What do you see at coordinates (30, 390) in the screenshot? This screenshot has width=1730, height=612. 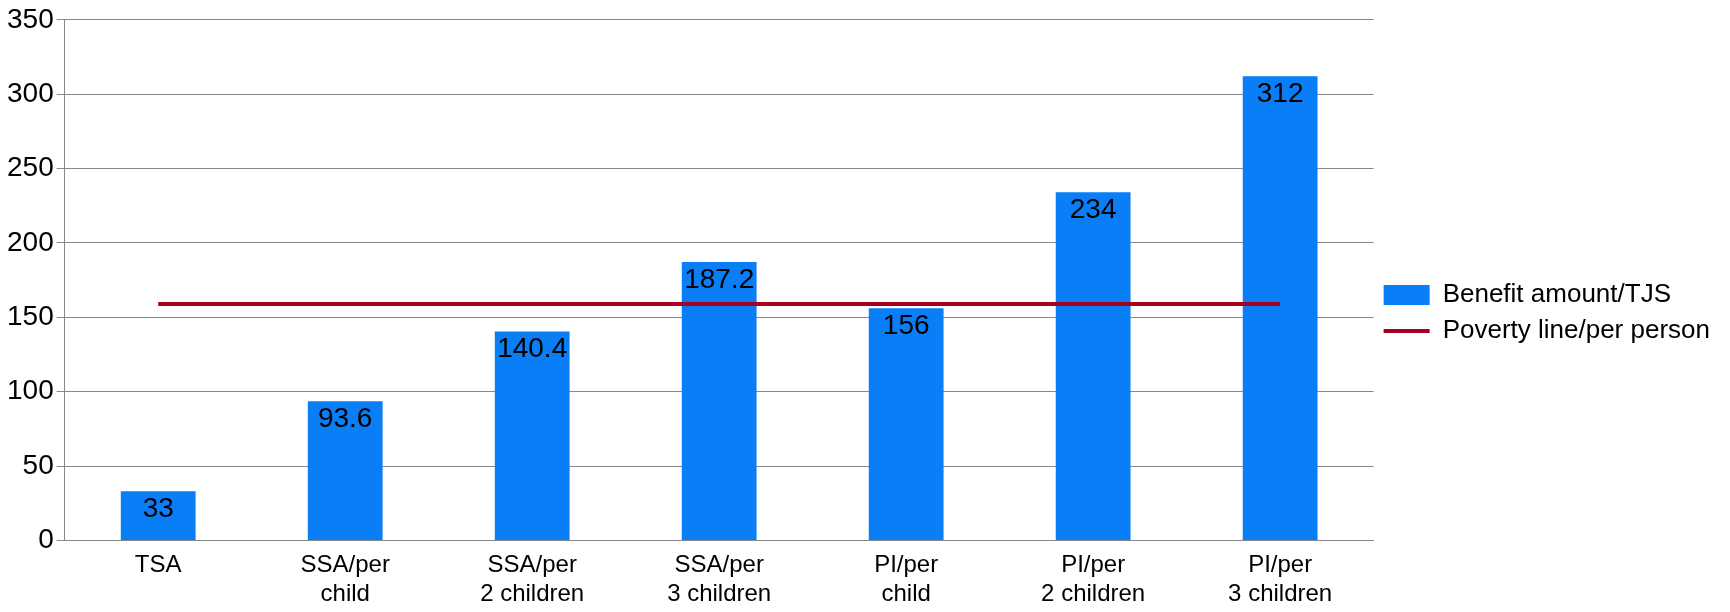 I see `y-tick-label: 100` at bounding box center [30, 390].